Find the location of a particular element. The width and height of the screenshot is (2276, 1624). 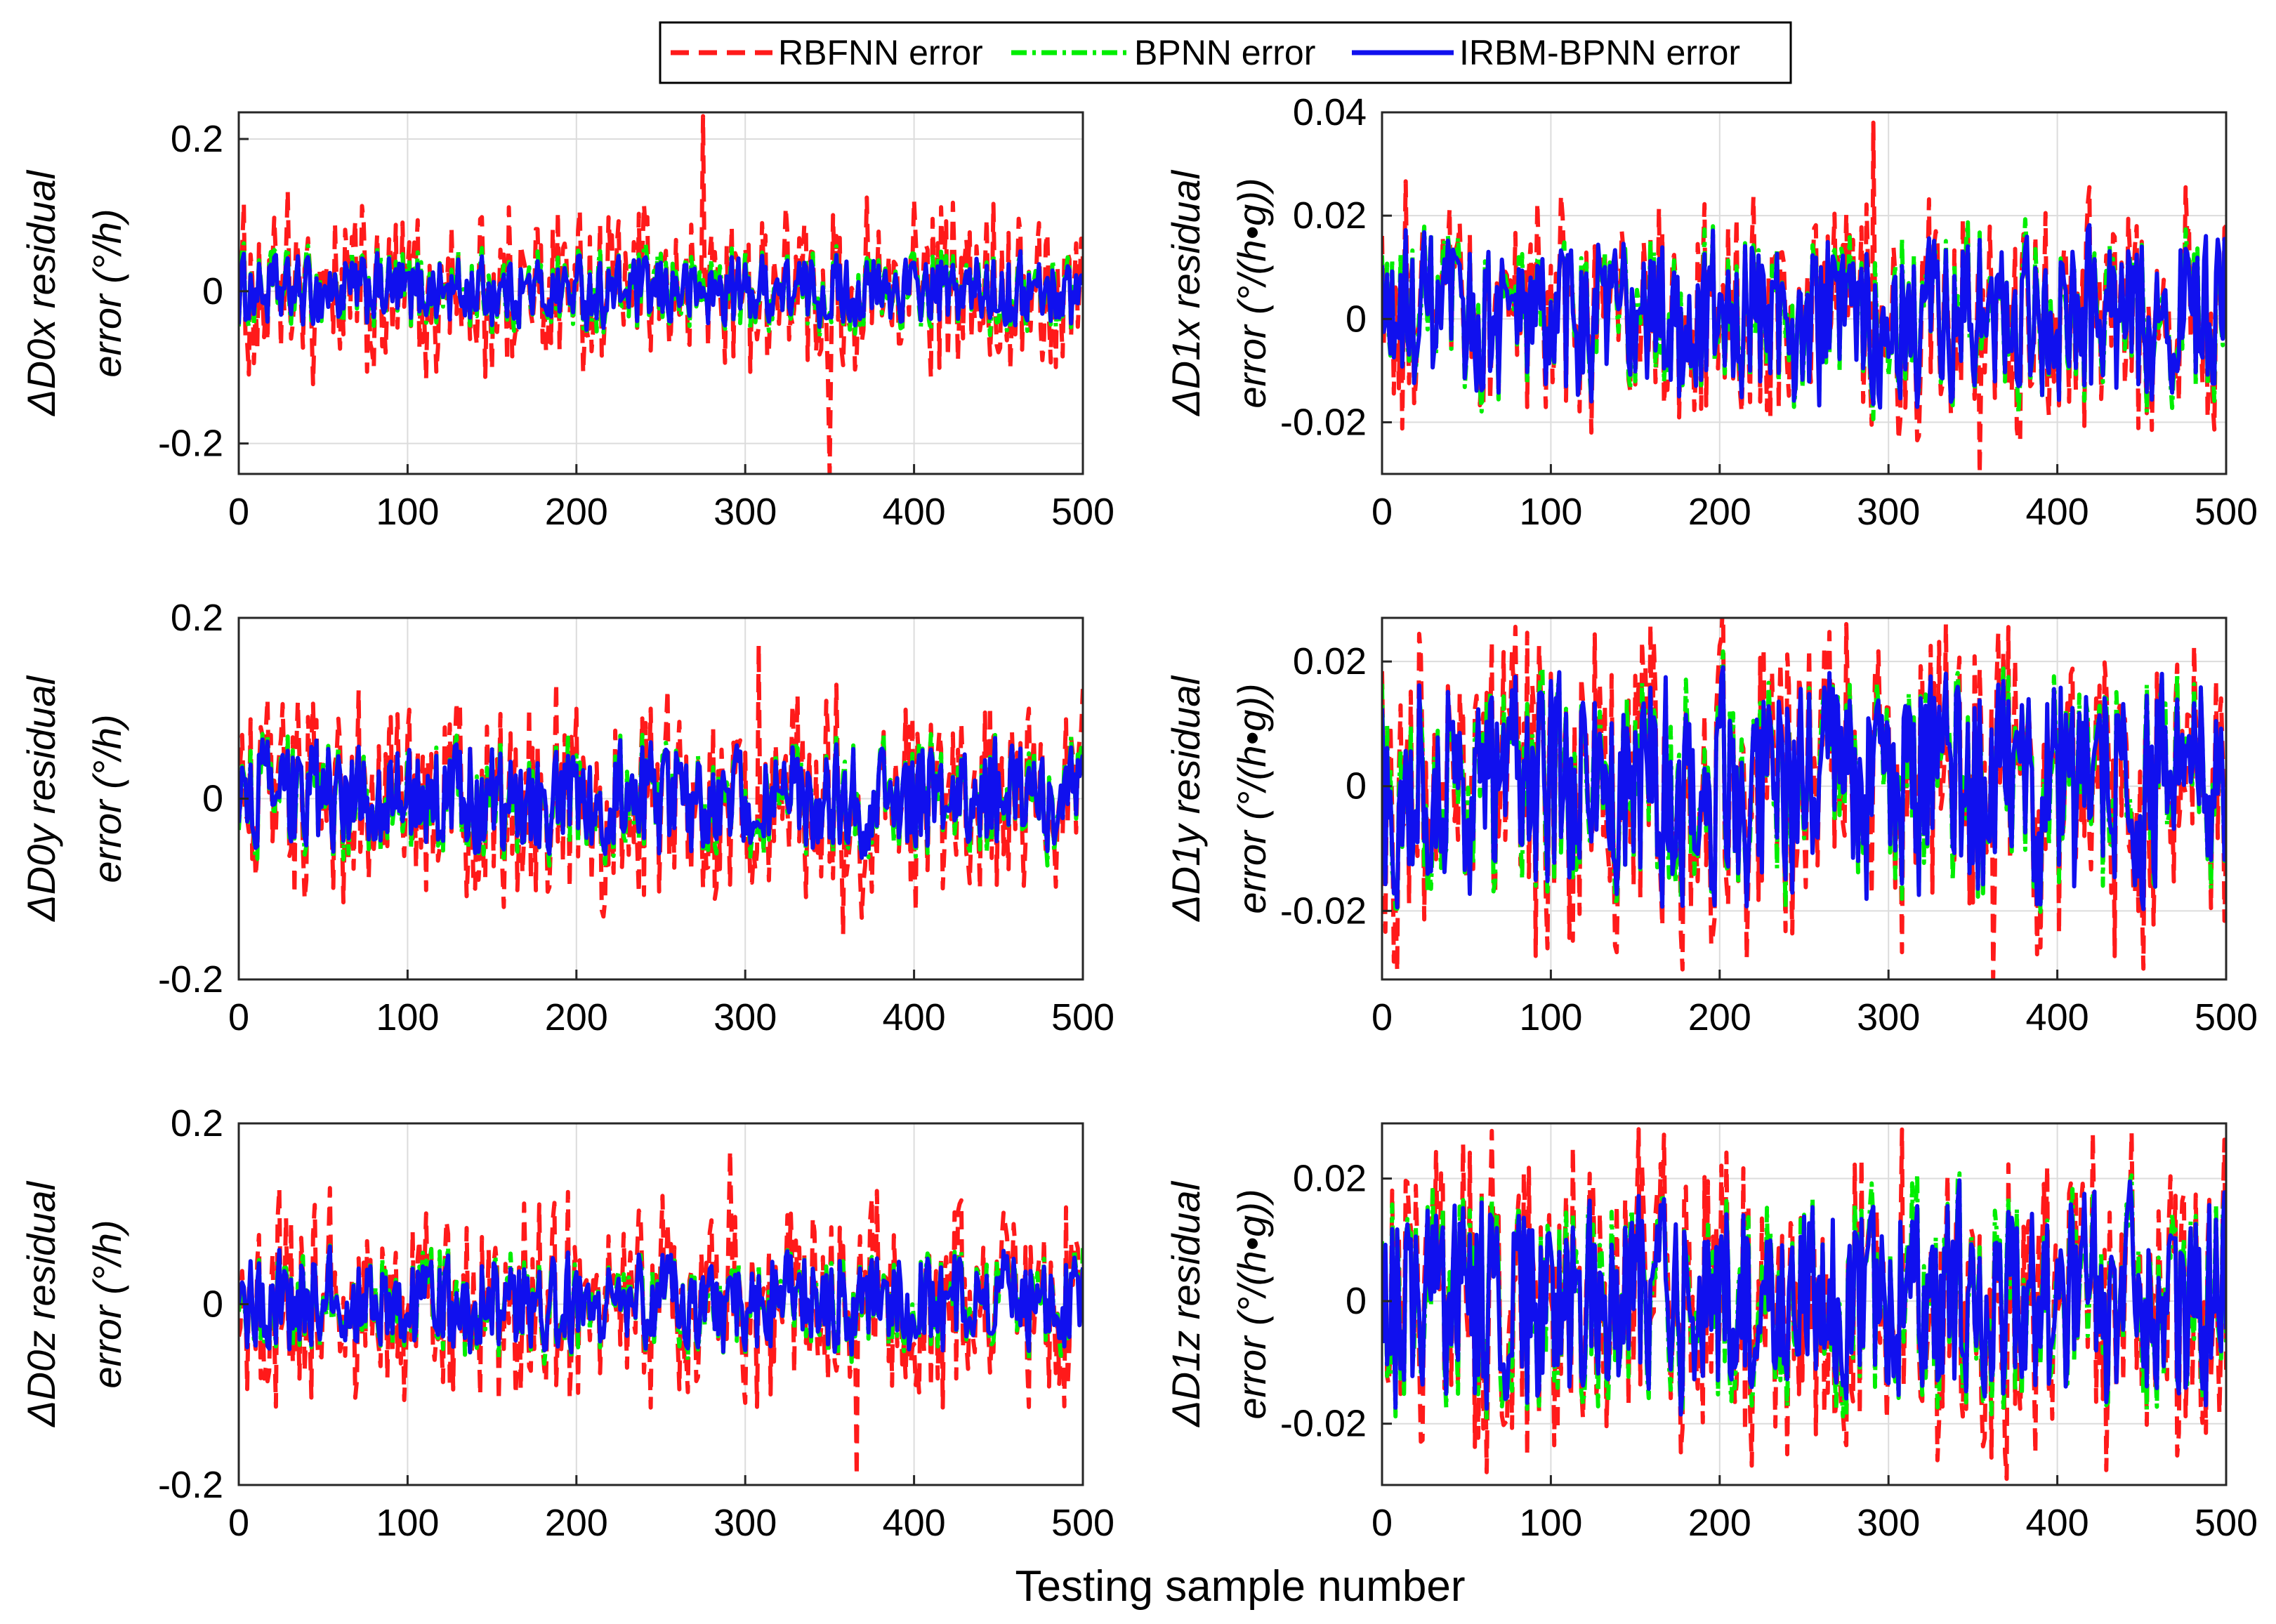

legend-label-irbm-bpnn: IRBM-BPNN error is located at coordinates (1599, 52).